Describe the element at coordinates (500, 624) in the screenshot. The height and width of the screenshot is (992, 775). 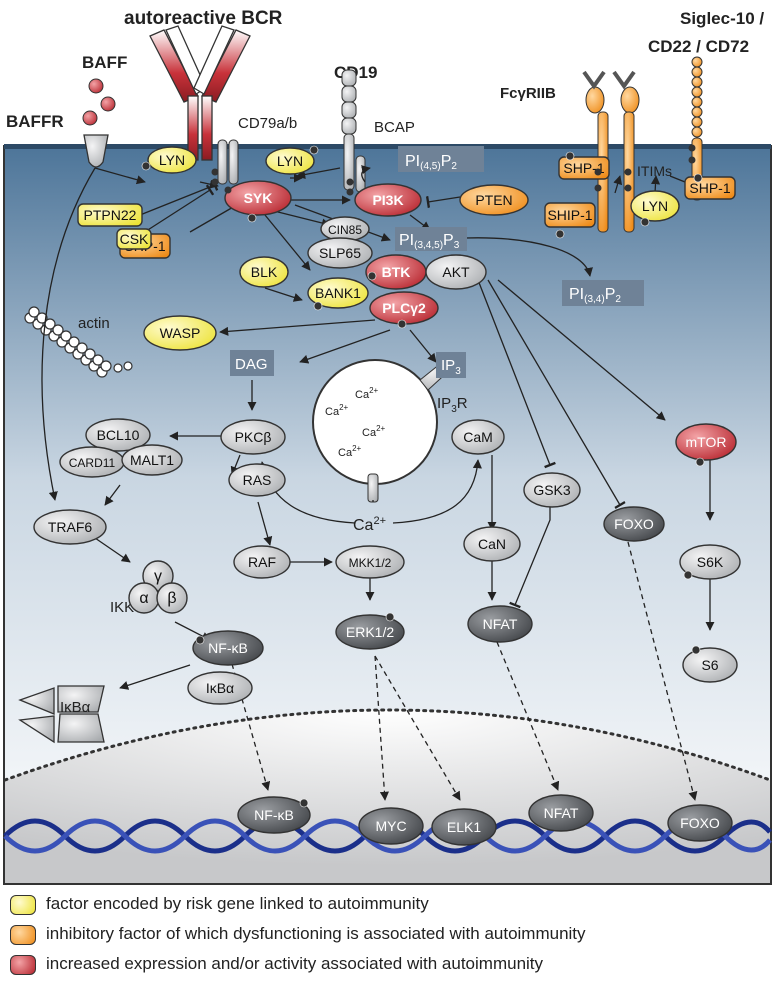
I see `node-nfat: NFAT` at that location.